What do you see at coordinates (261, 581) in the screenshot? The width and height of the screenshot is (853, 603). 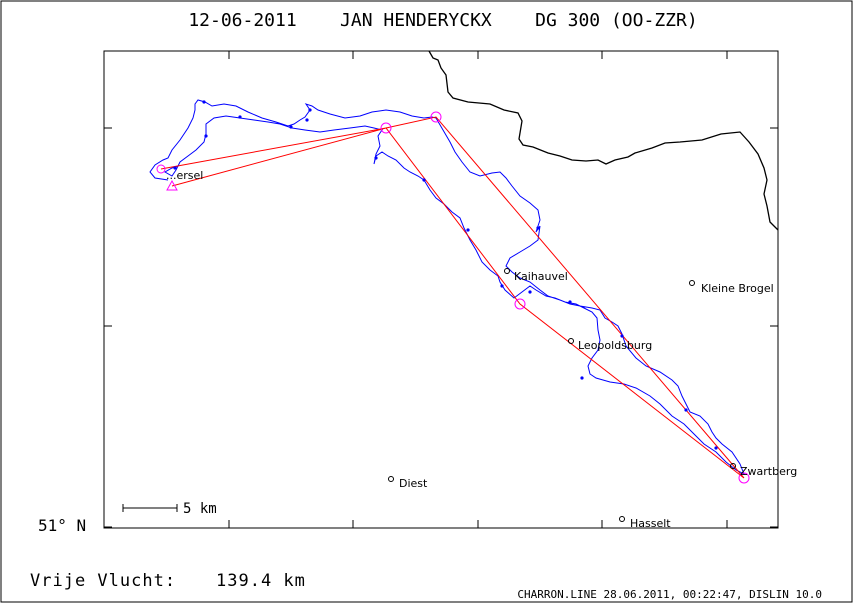 I see `distance-value: 139.4 km` at bounding box center [261, 581].